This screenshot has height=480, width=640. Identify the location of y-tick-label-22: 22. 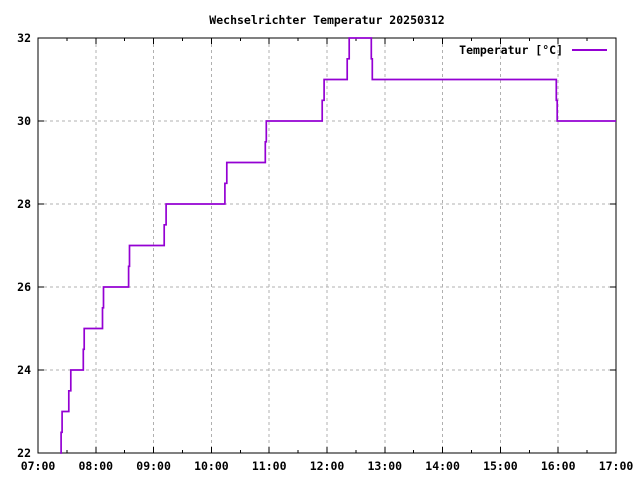
(24, 453).